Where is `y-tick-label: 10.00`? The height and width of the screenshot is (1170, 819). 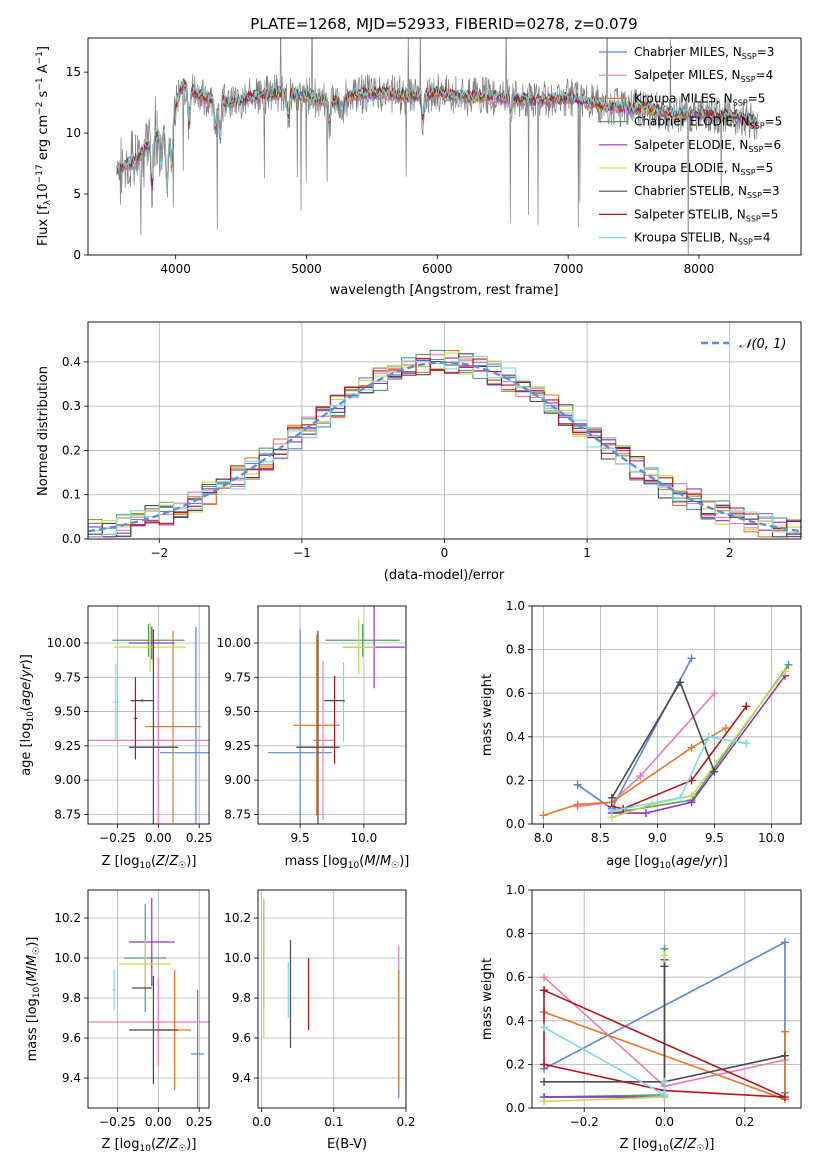 y-tick-label: 10.00 is located at coordinates (64, 643).